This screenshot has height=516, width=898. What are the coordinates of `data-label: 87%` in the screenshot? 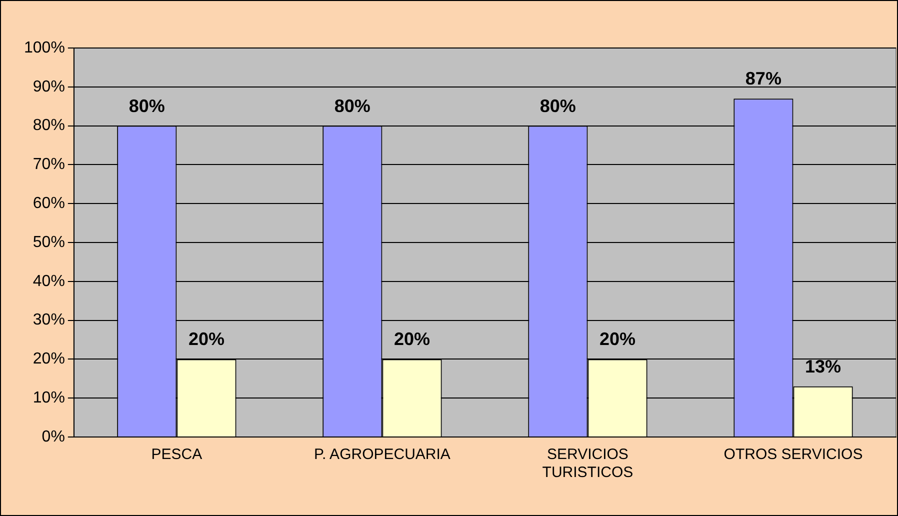 It's located at (763, 78).